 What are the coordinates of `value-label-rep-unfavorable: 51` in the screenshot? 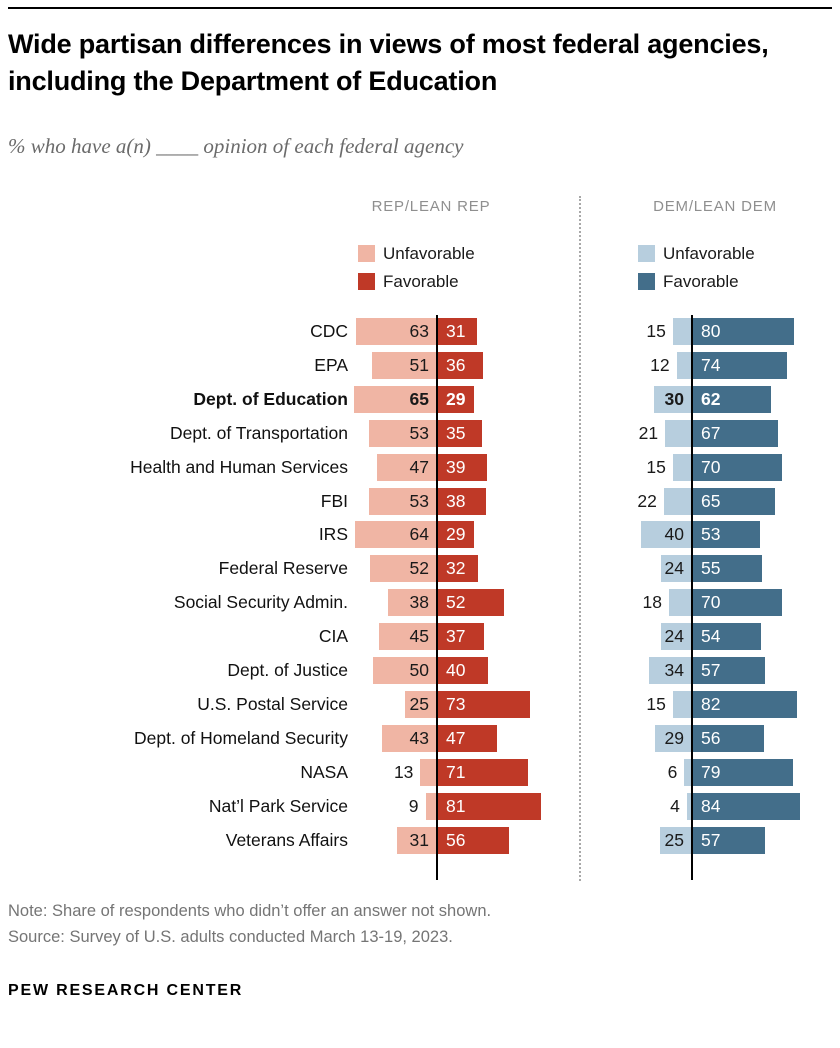 It's located at (419, 364).